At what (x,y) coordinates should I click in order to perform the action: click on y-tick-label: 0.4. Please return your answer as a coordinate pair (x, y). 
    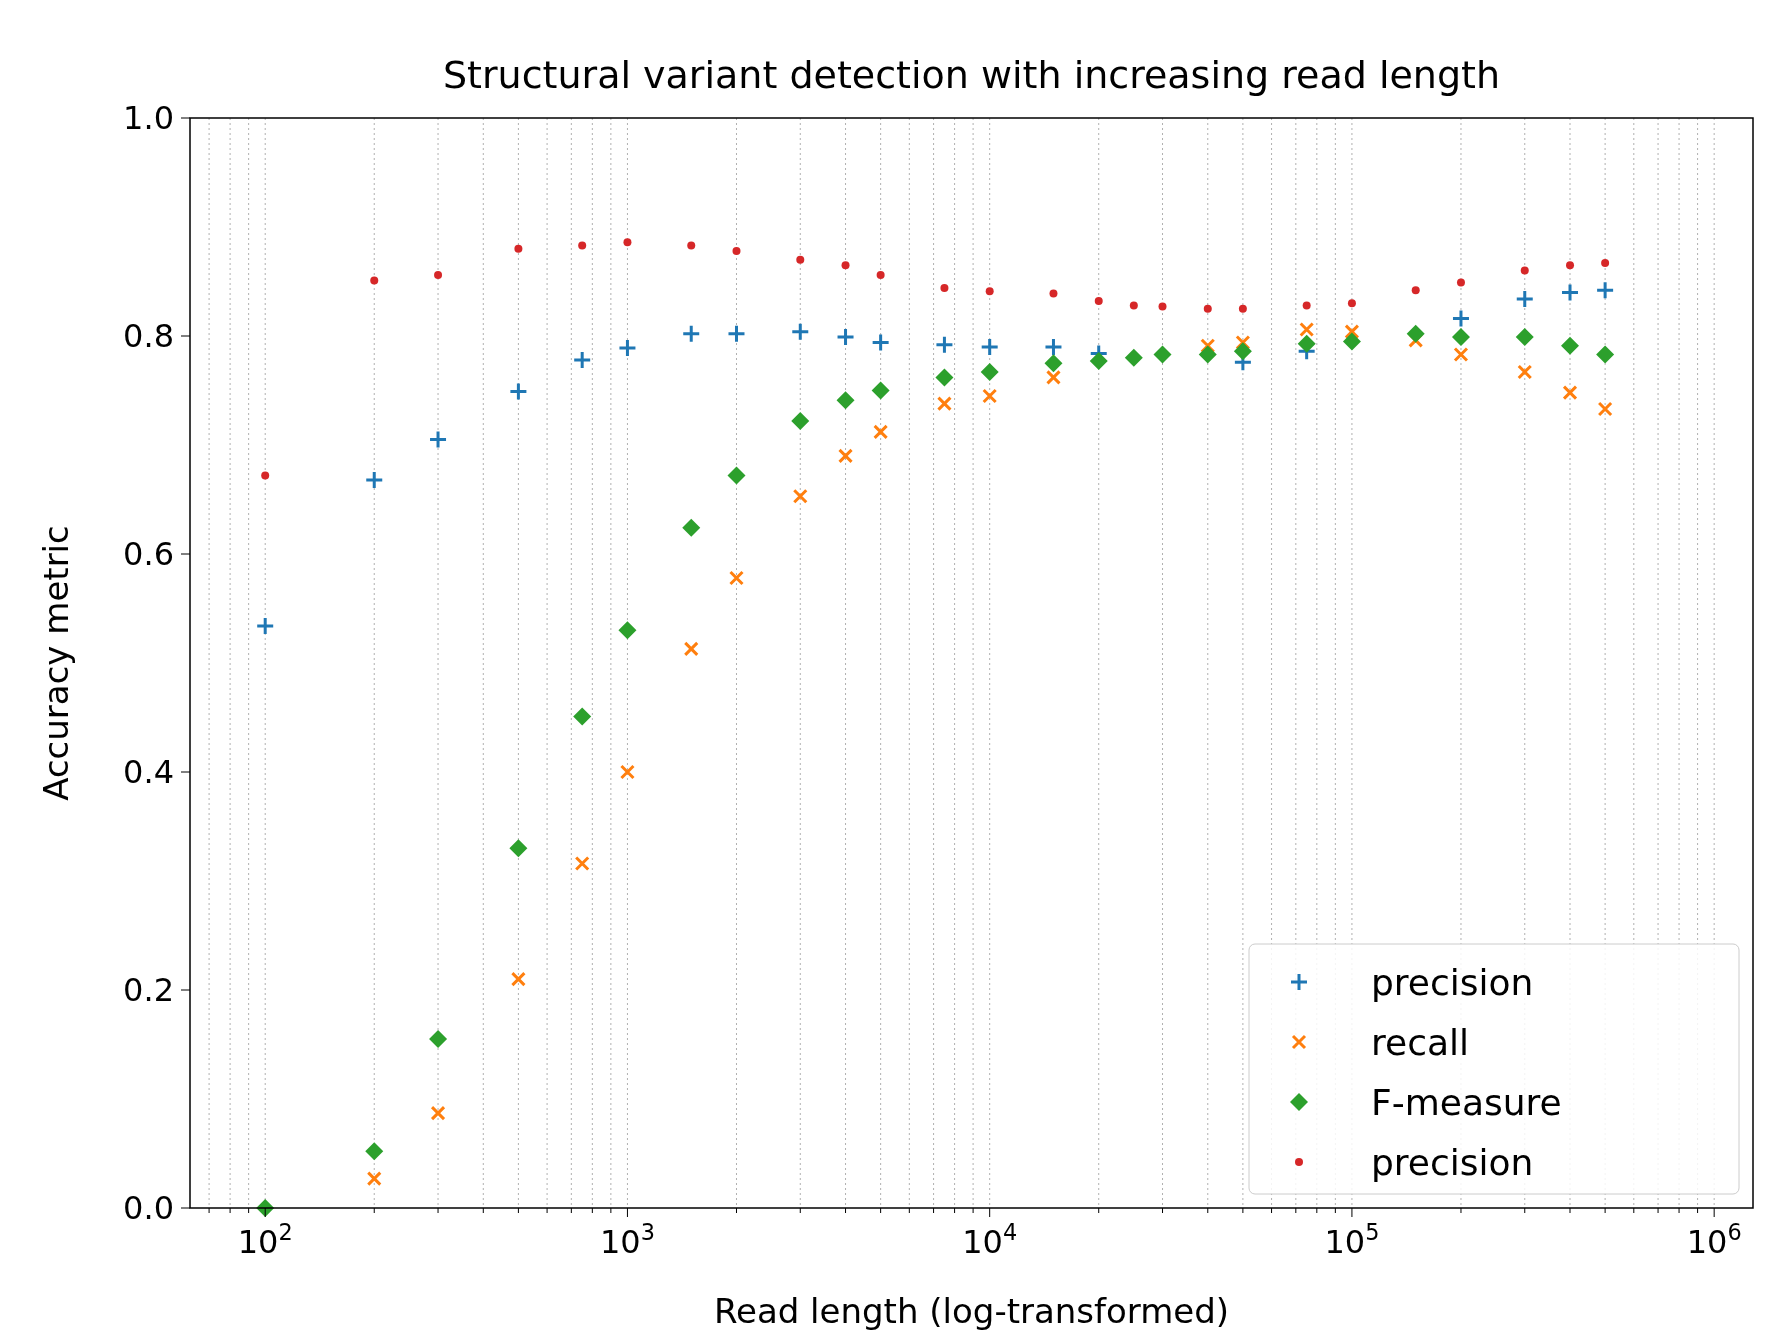
    Looking at the image, I should click on (148, 772).